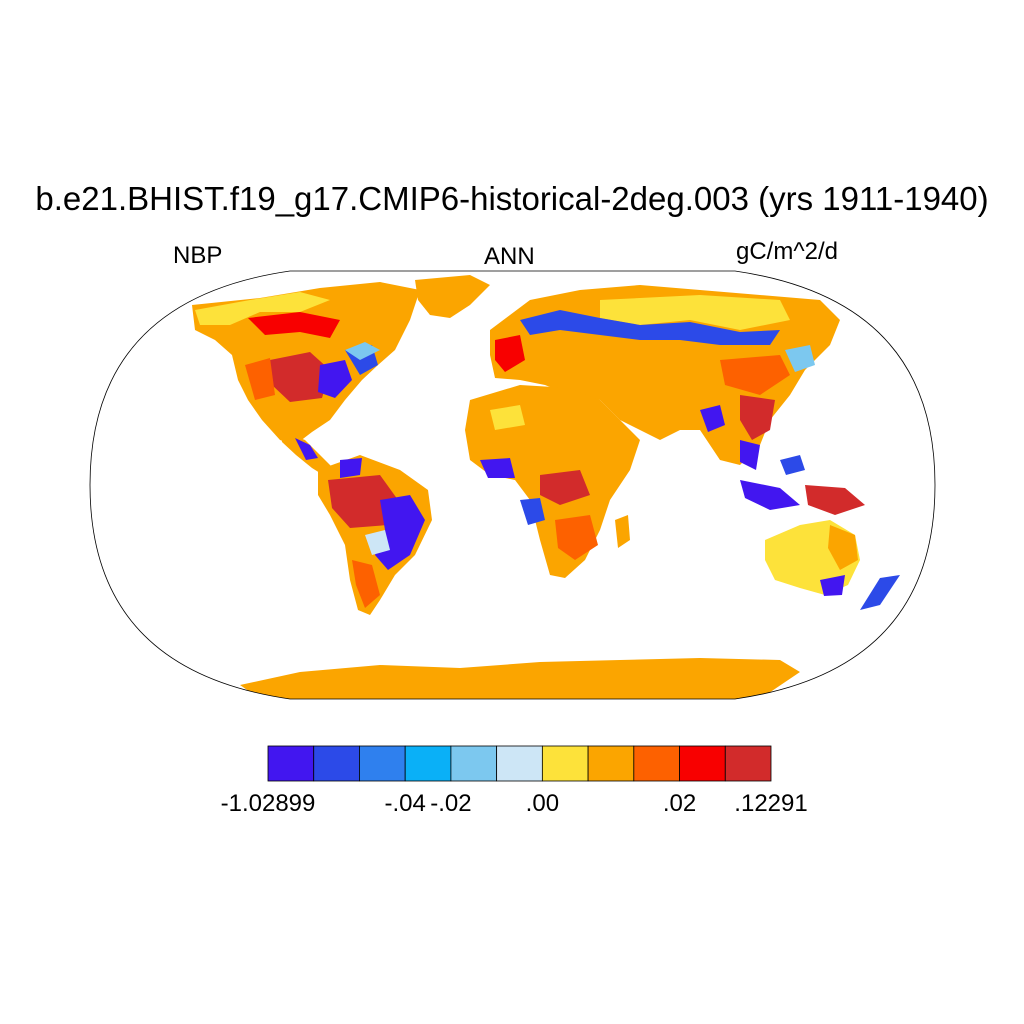 The height and width of the screenshot is (1024, 1024). I want to click on season-label: ANN, so click(509, 256).